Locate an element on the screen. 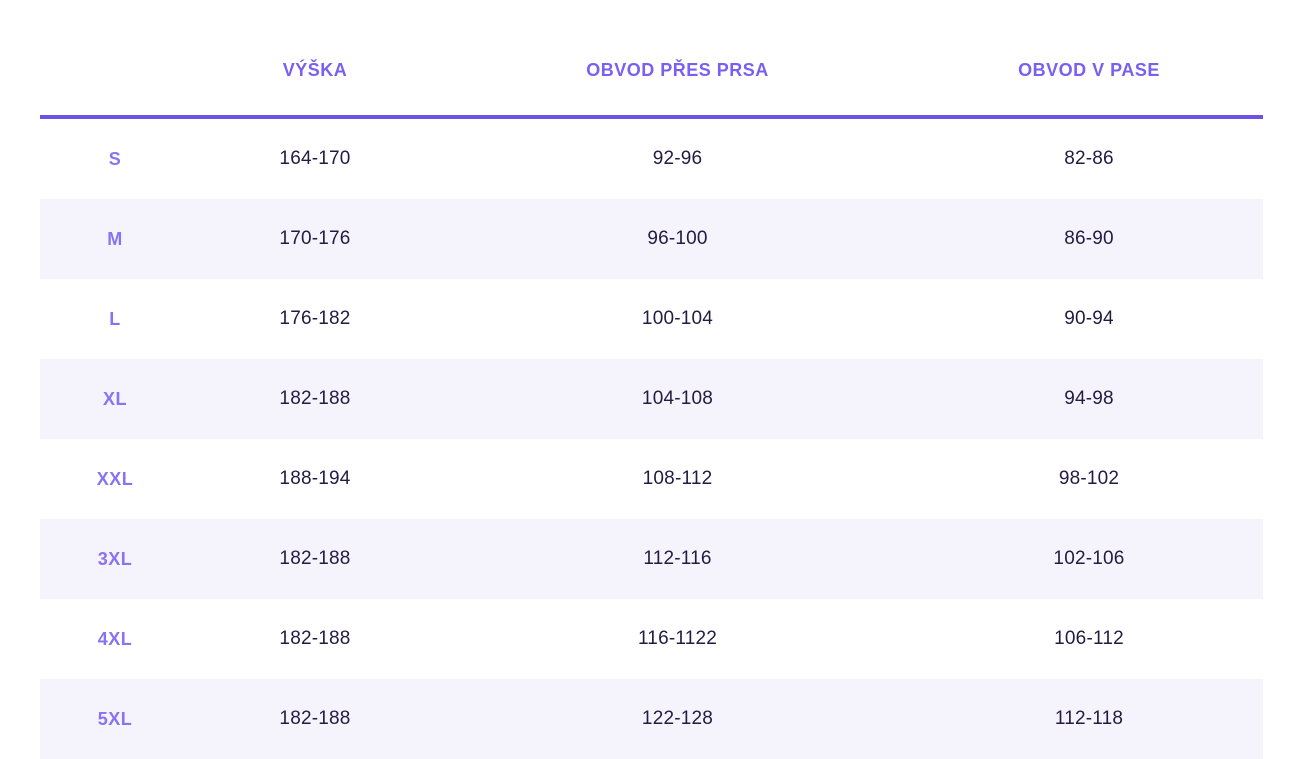  height-value: 188-194 is located at coordinates (315, 478).